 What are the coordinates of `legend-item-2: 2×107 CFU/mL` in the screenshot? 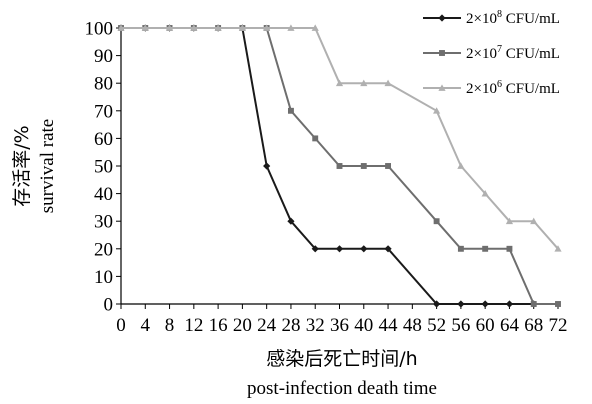 It's located at (491, 53).